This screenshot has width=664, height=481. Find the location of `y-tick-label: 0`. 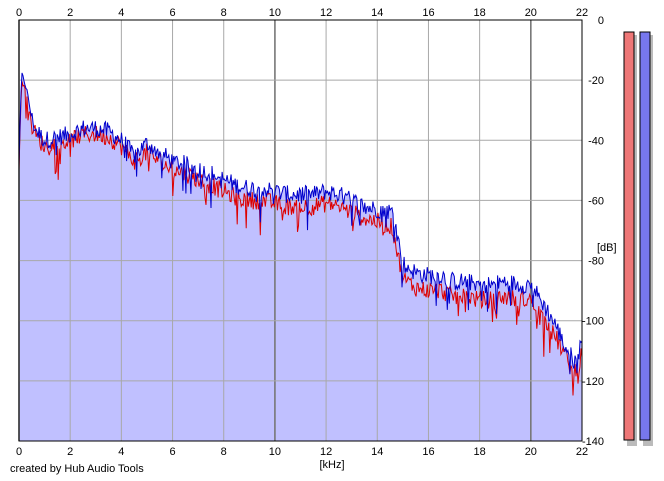

y-tick-label: 0 is located at coordinates (601, 21).